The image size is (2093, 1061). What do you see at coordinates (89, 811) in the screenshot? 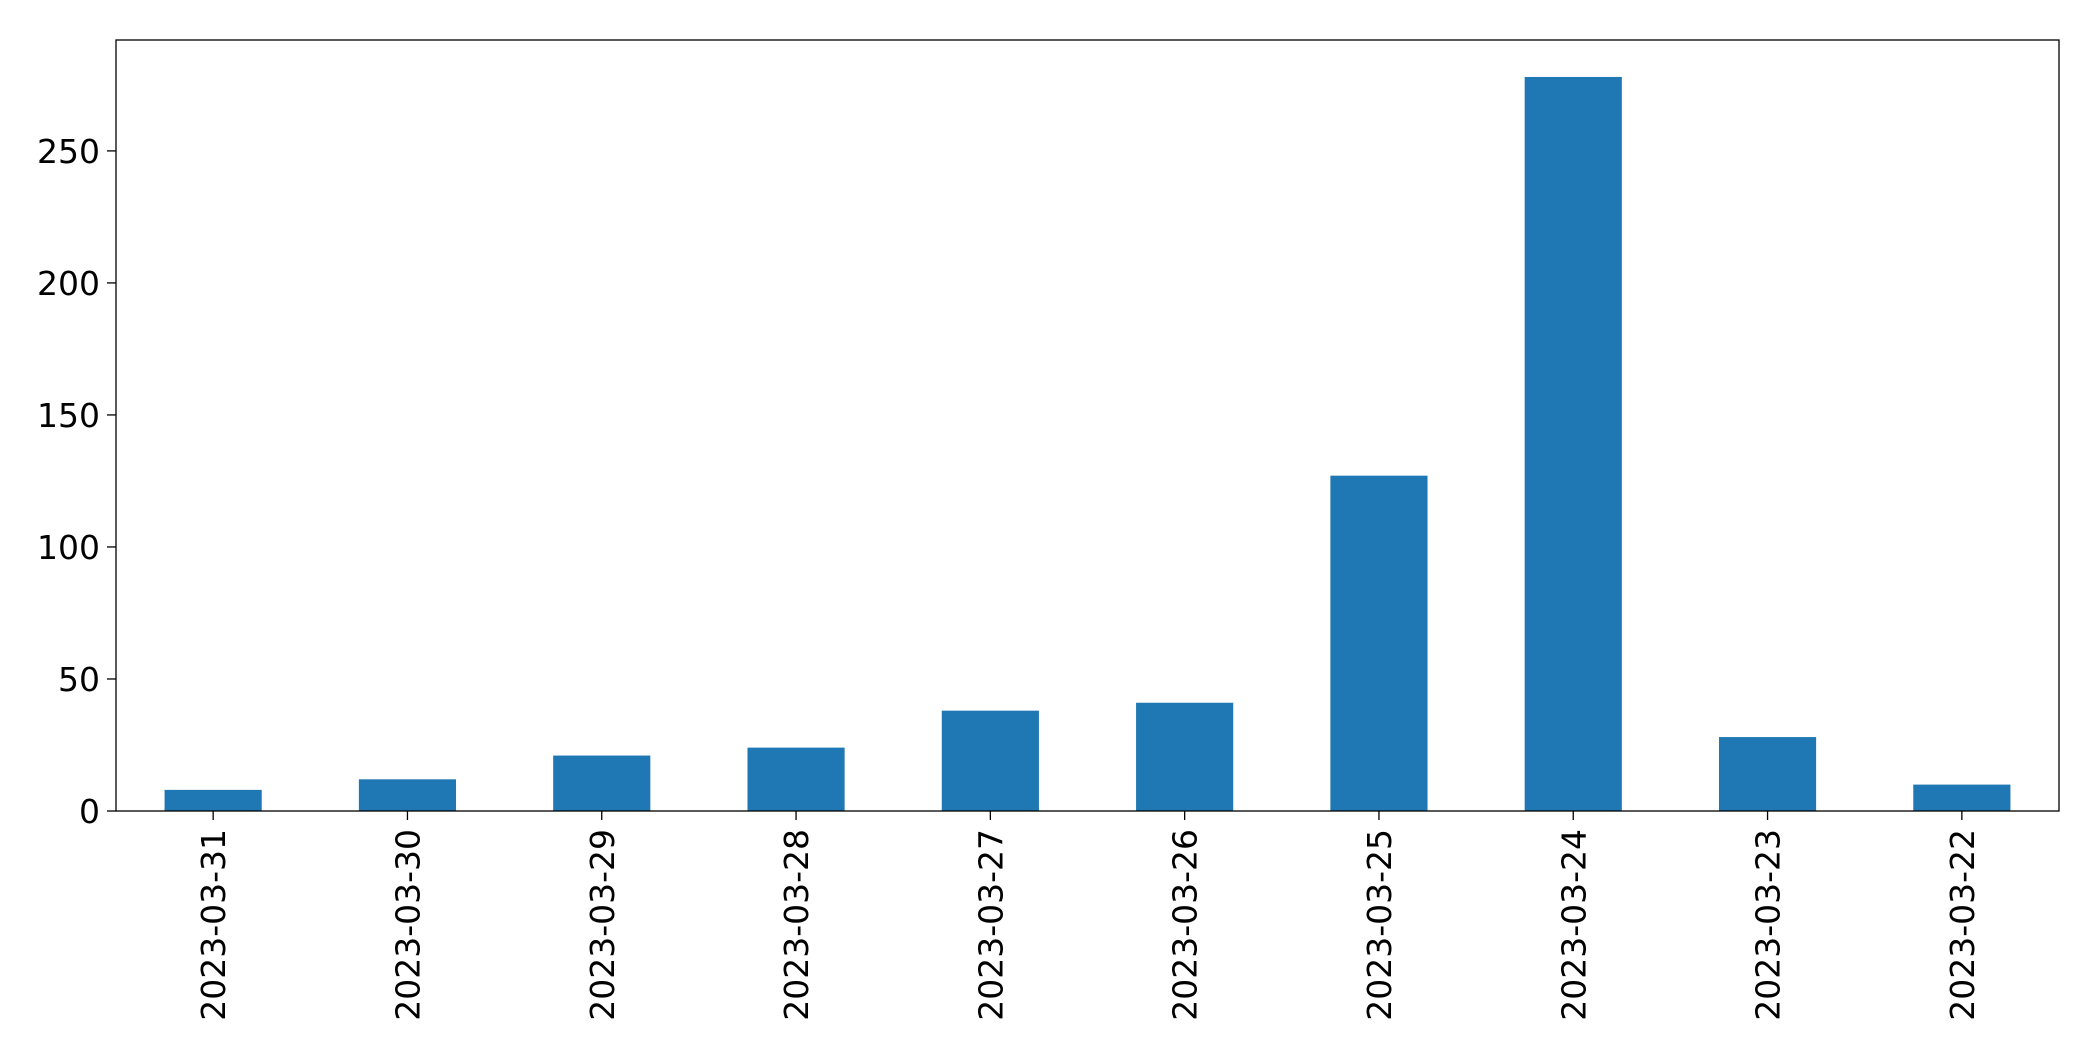
I see `y-tick-label: 0` at bounding box center [89, 811].